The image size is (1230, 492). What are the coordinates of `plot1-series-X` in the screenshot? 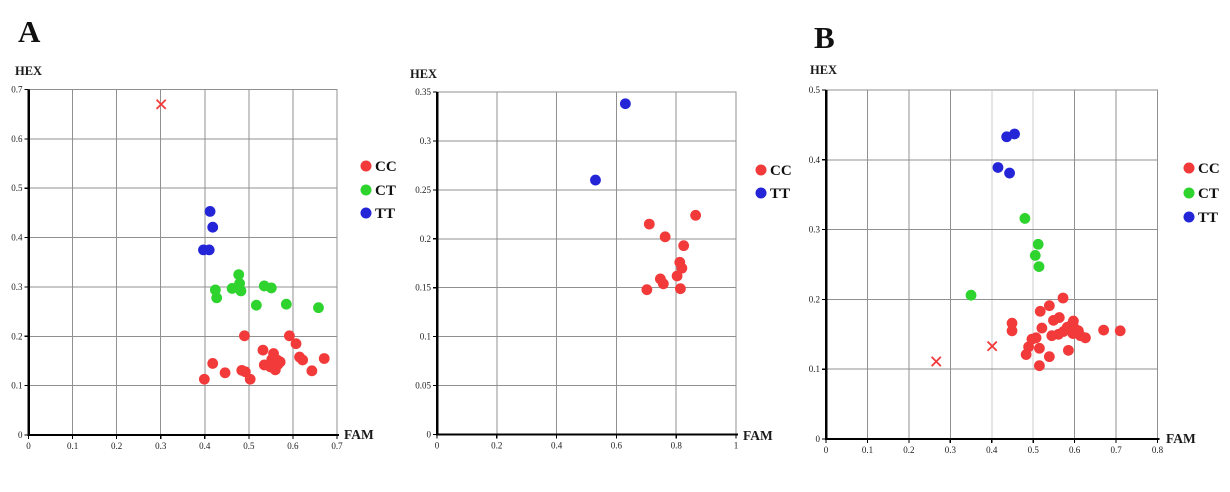 It's located at (161, 104).